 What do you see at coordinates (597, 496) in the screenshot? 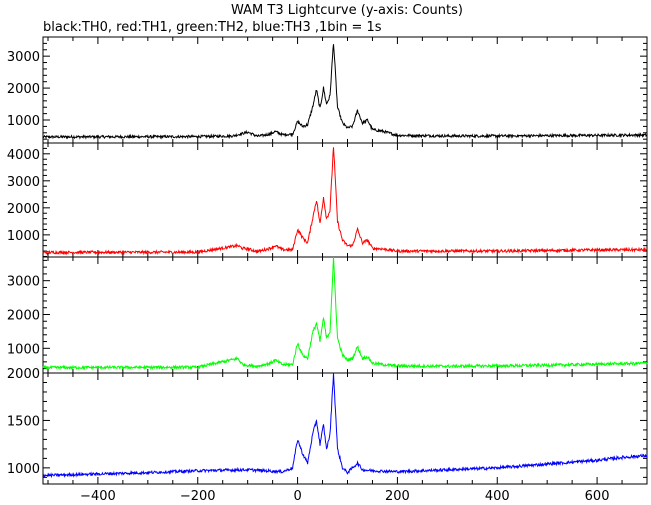
I see `x-tick-label: 600` at bounding box center [597, 496].